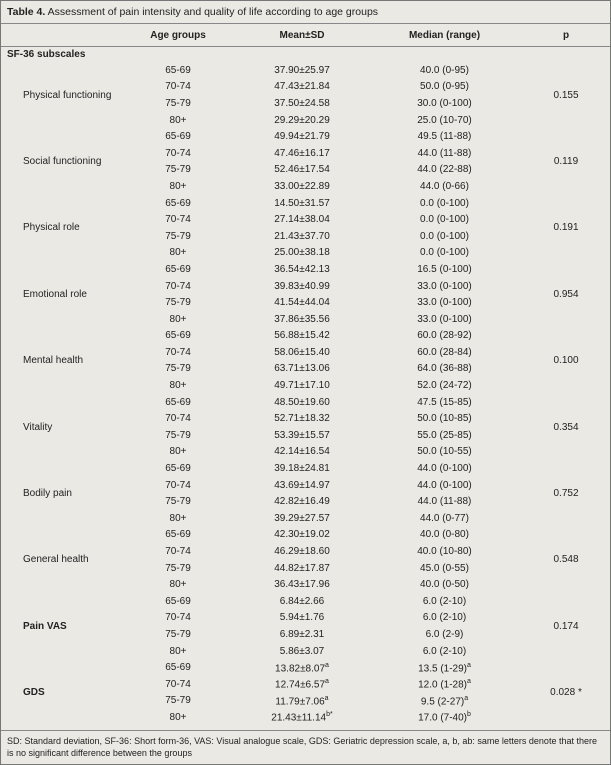 This screenshot has width=611, height=765. What do you see at coordinates (444, 153) in the screenshot?
I see `median-range: 44.0 (11-88)` at bounding box center [444, 153].